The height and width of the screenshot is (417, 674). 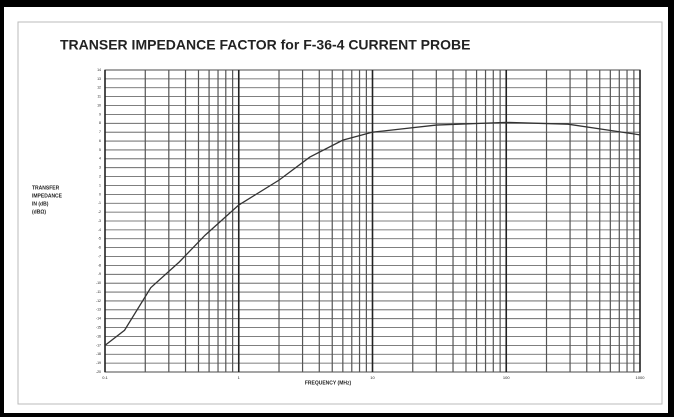 What do you see at coordinates (98, 336) in the screenshot?
I see `y-tick-label: -16` at bounding box center [98, 336].